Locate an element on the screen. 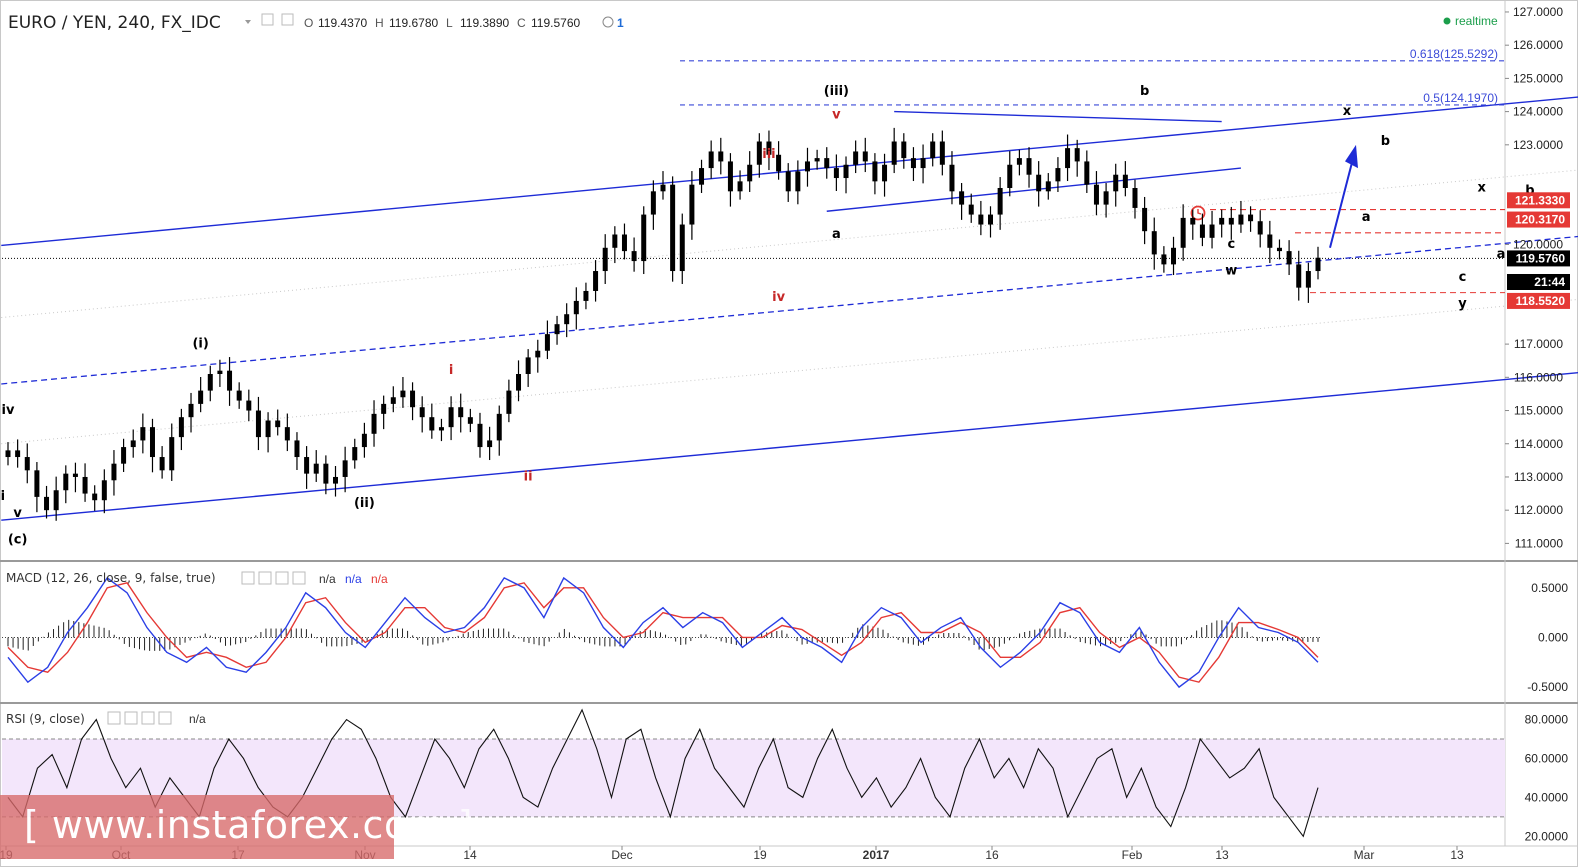 Image resolution: width=1578 pixels, height=867 pixels. alerts-count: 1 is located at coordinates (620, 23).